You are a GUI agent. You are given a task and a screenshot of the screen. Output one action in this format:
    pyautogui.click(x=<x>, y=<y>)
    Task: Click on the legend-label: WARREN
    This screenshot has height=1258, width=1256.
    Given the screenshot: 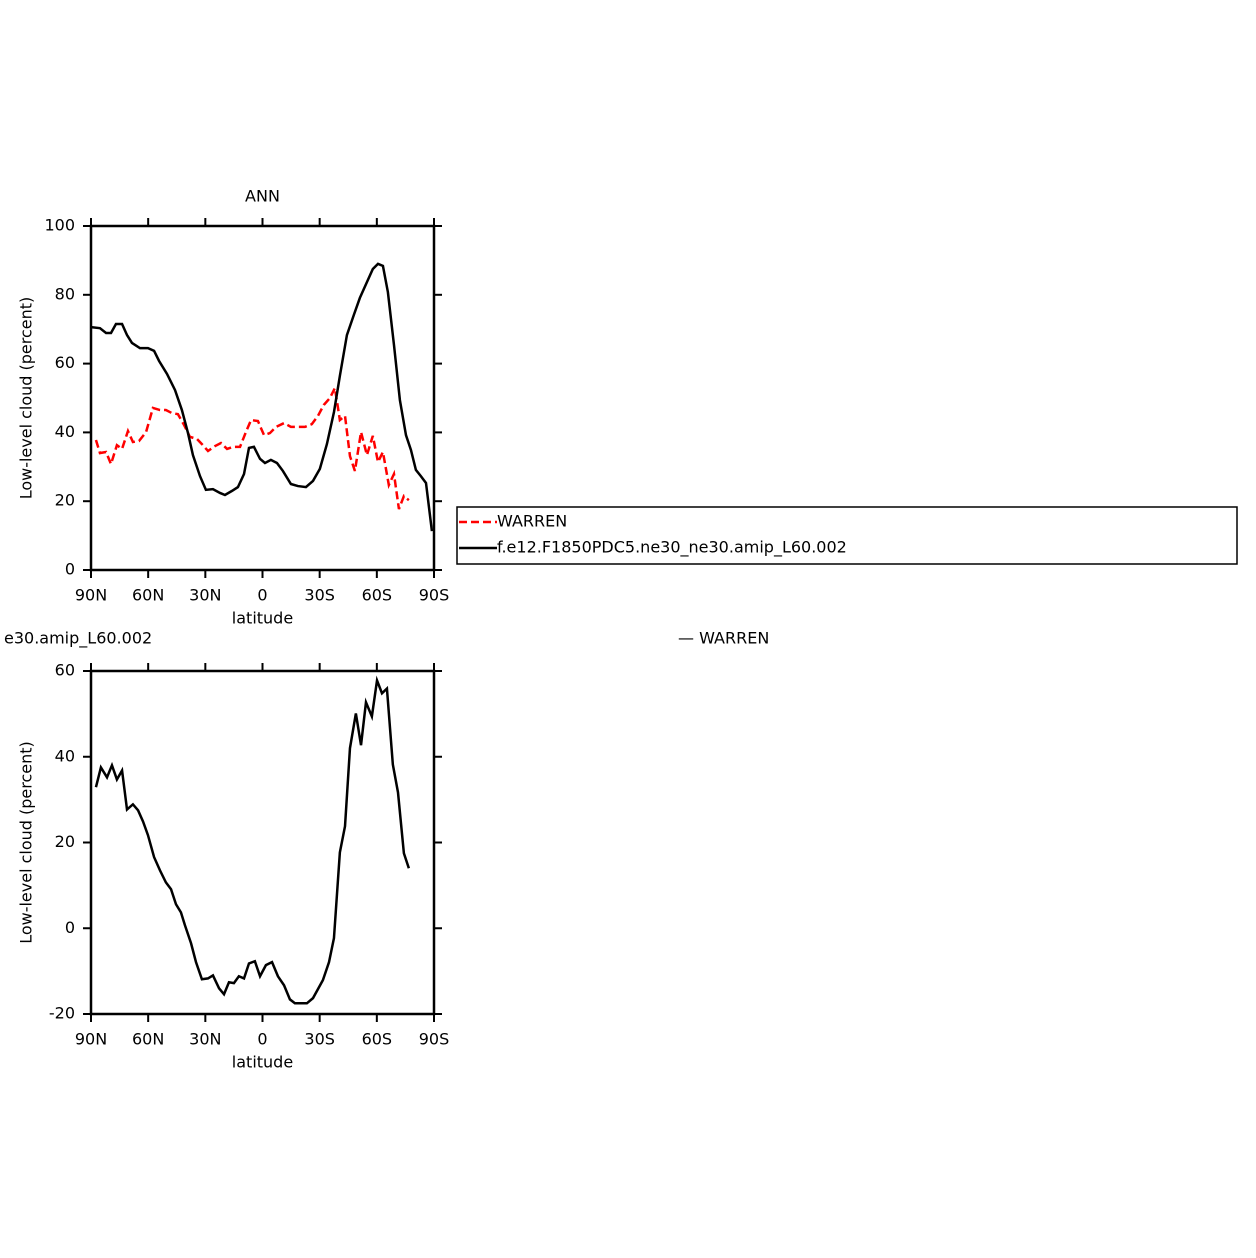 What is the action you would take?
    pyautogui.click(x=532, y=521)
    